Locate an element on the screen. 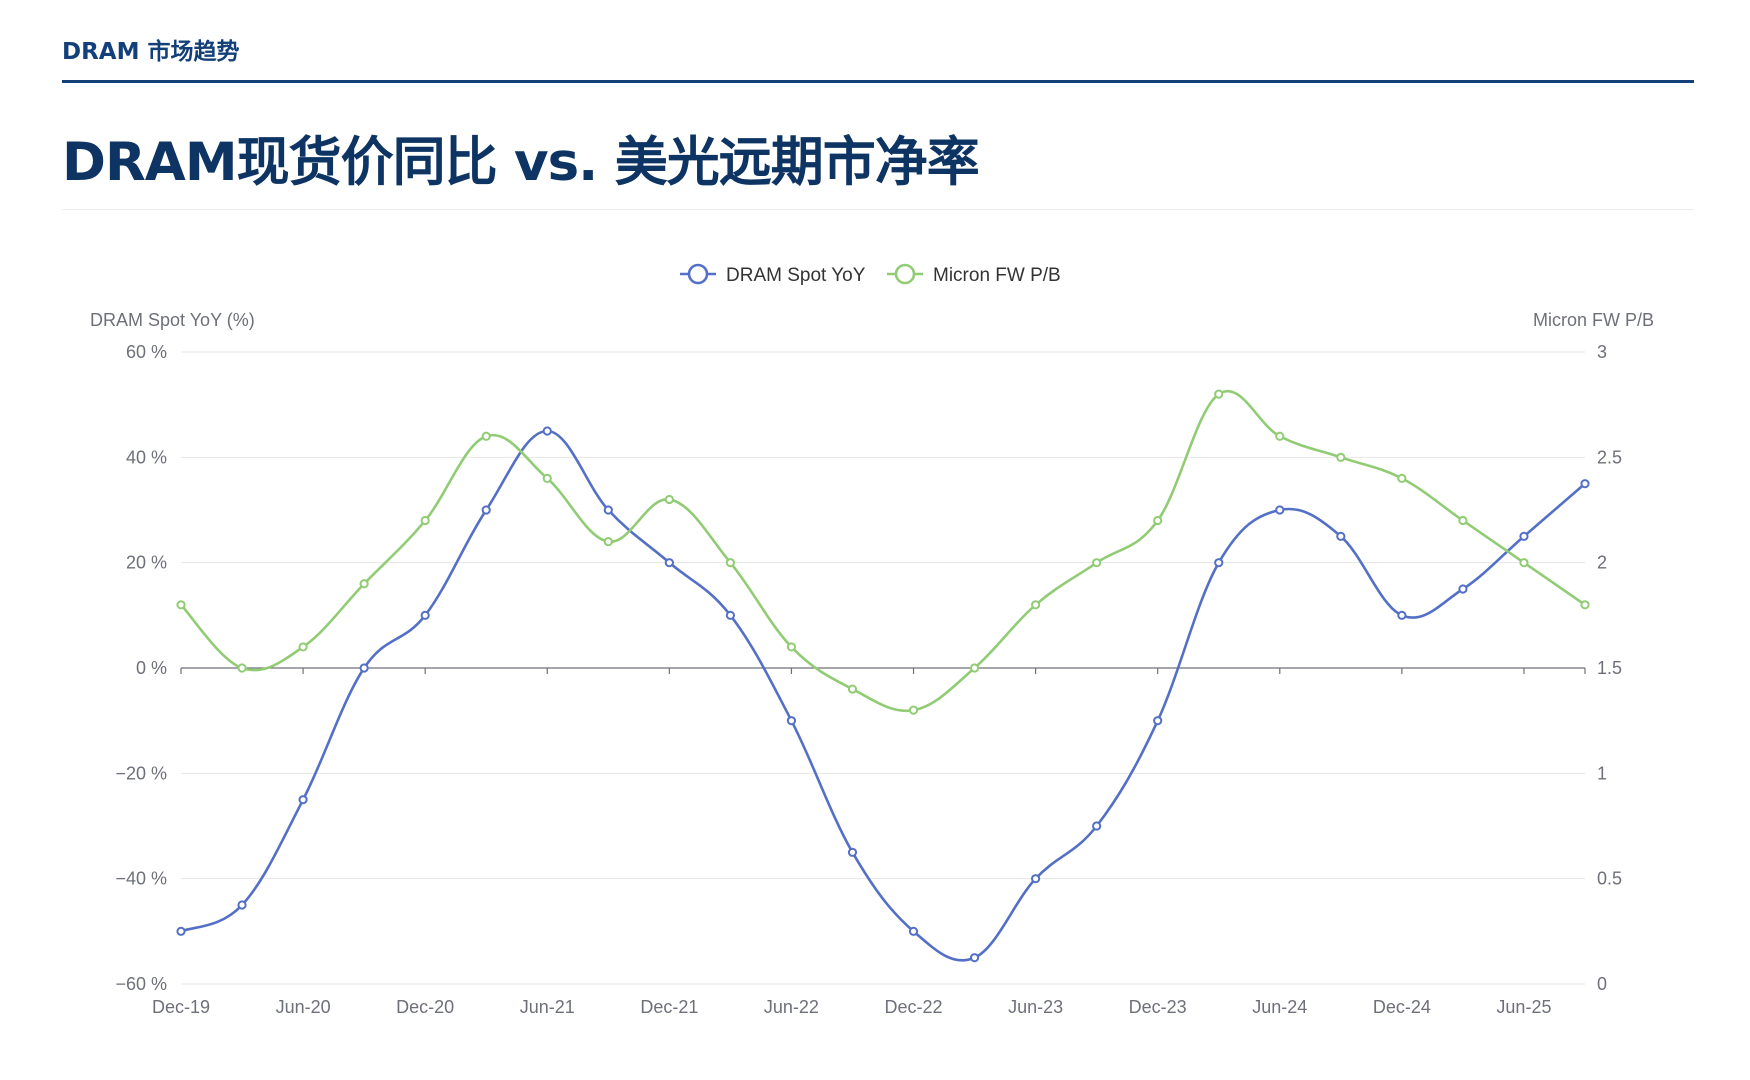 This screenshot has height=1080, width=1750. y-left-axis-title: DRAM Spot YoY (%) is located at coordinates (172, 320).